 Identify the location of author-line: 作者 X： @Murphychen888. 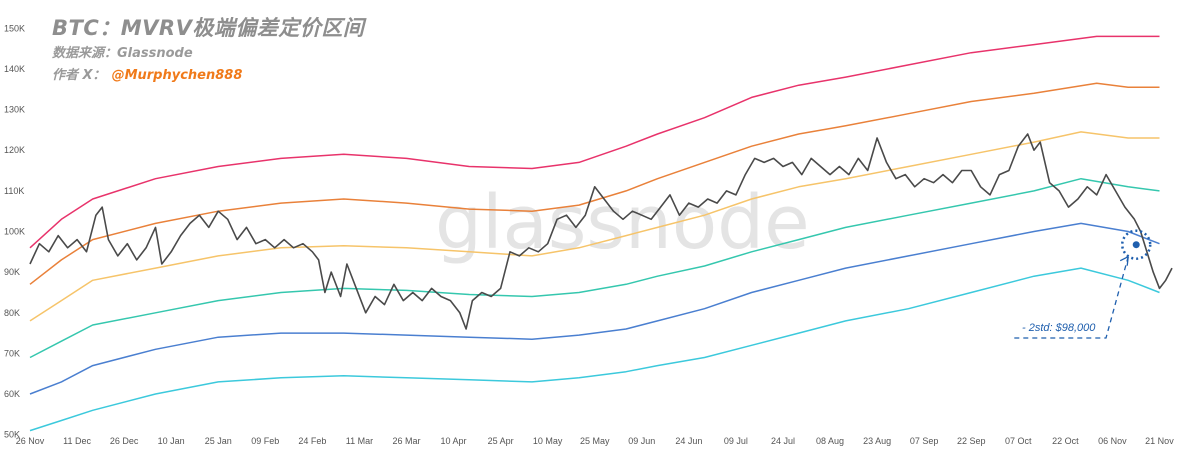
(147, 73).